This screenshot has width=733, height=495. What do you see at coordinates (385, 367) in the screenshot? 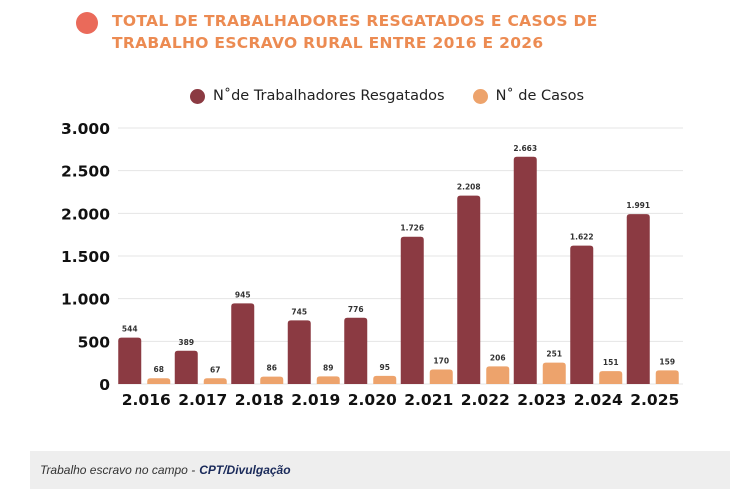
I see `data-label-casos: 95` at bounding box center [385, 367].